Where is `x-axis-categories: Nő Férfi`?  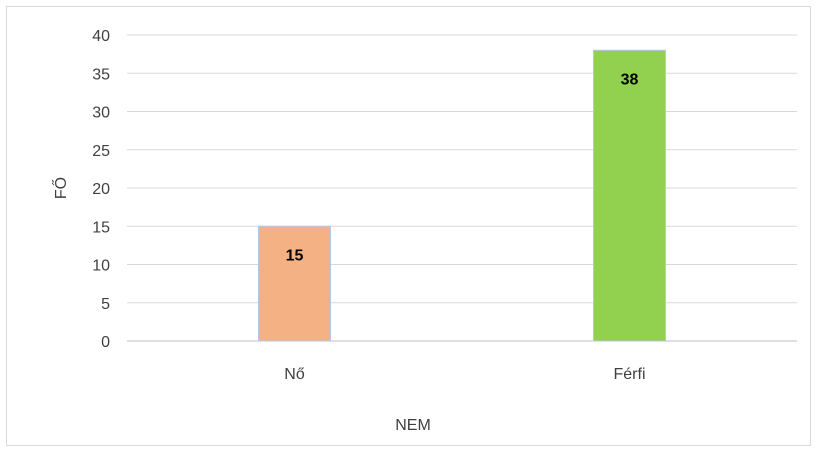
x-axis-categories: Nő Férfi is located at coordinates (464, 374).